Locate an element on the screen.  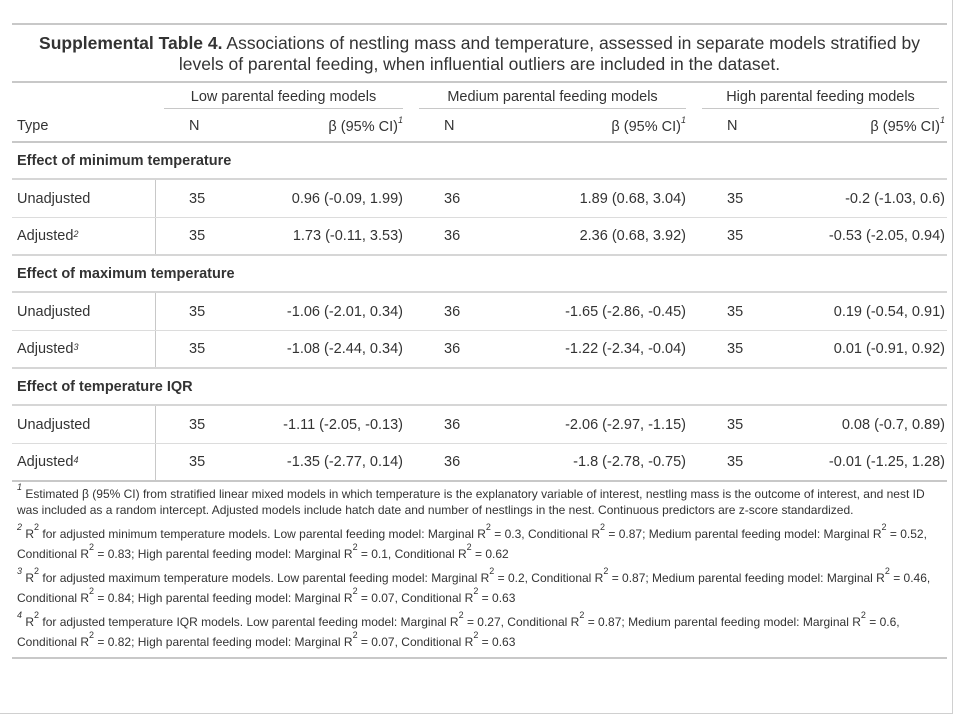
col-n-medium: N is located at coordinates (449, 126).